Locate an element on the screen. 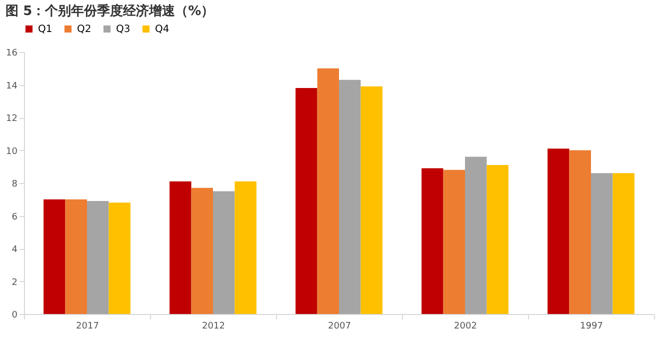  y-tick-label: 10 is located at coordinates (12, 151).